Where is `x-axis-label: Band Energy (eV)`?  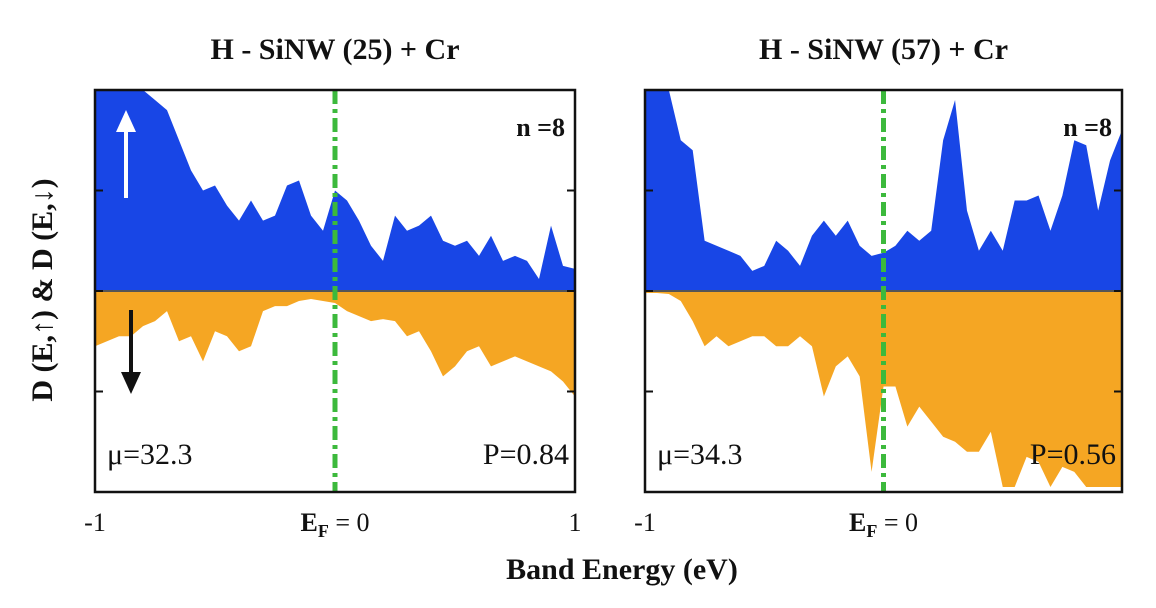 x-axis-label: Band Energy (eV) is located at coordinates (622, 569).